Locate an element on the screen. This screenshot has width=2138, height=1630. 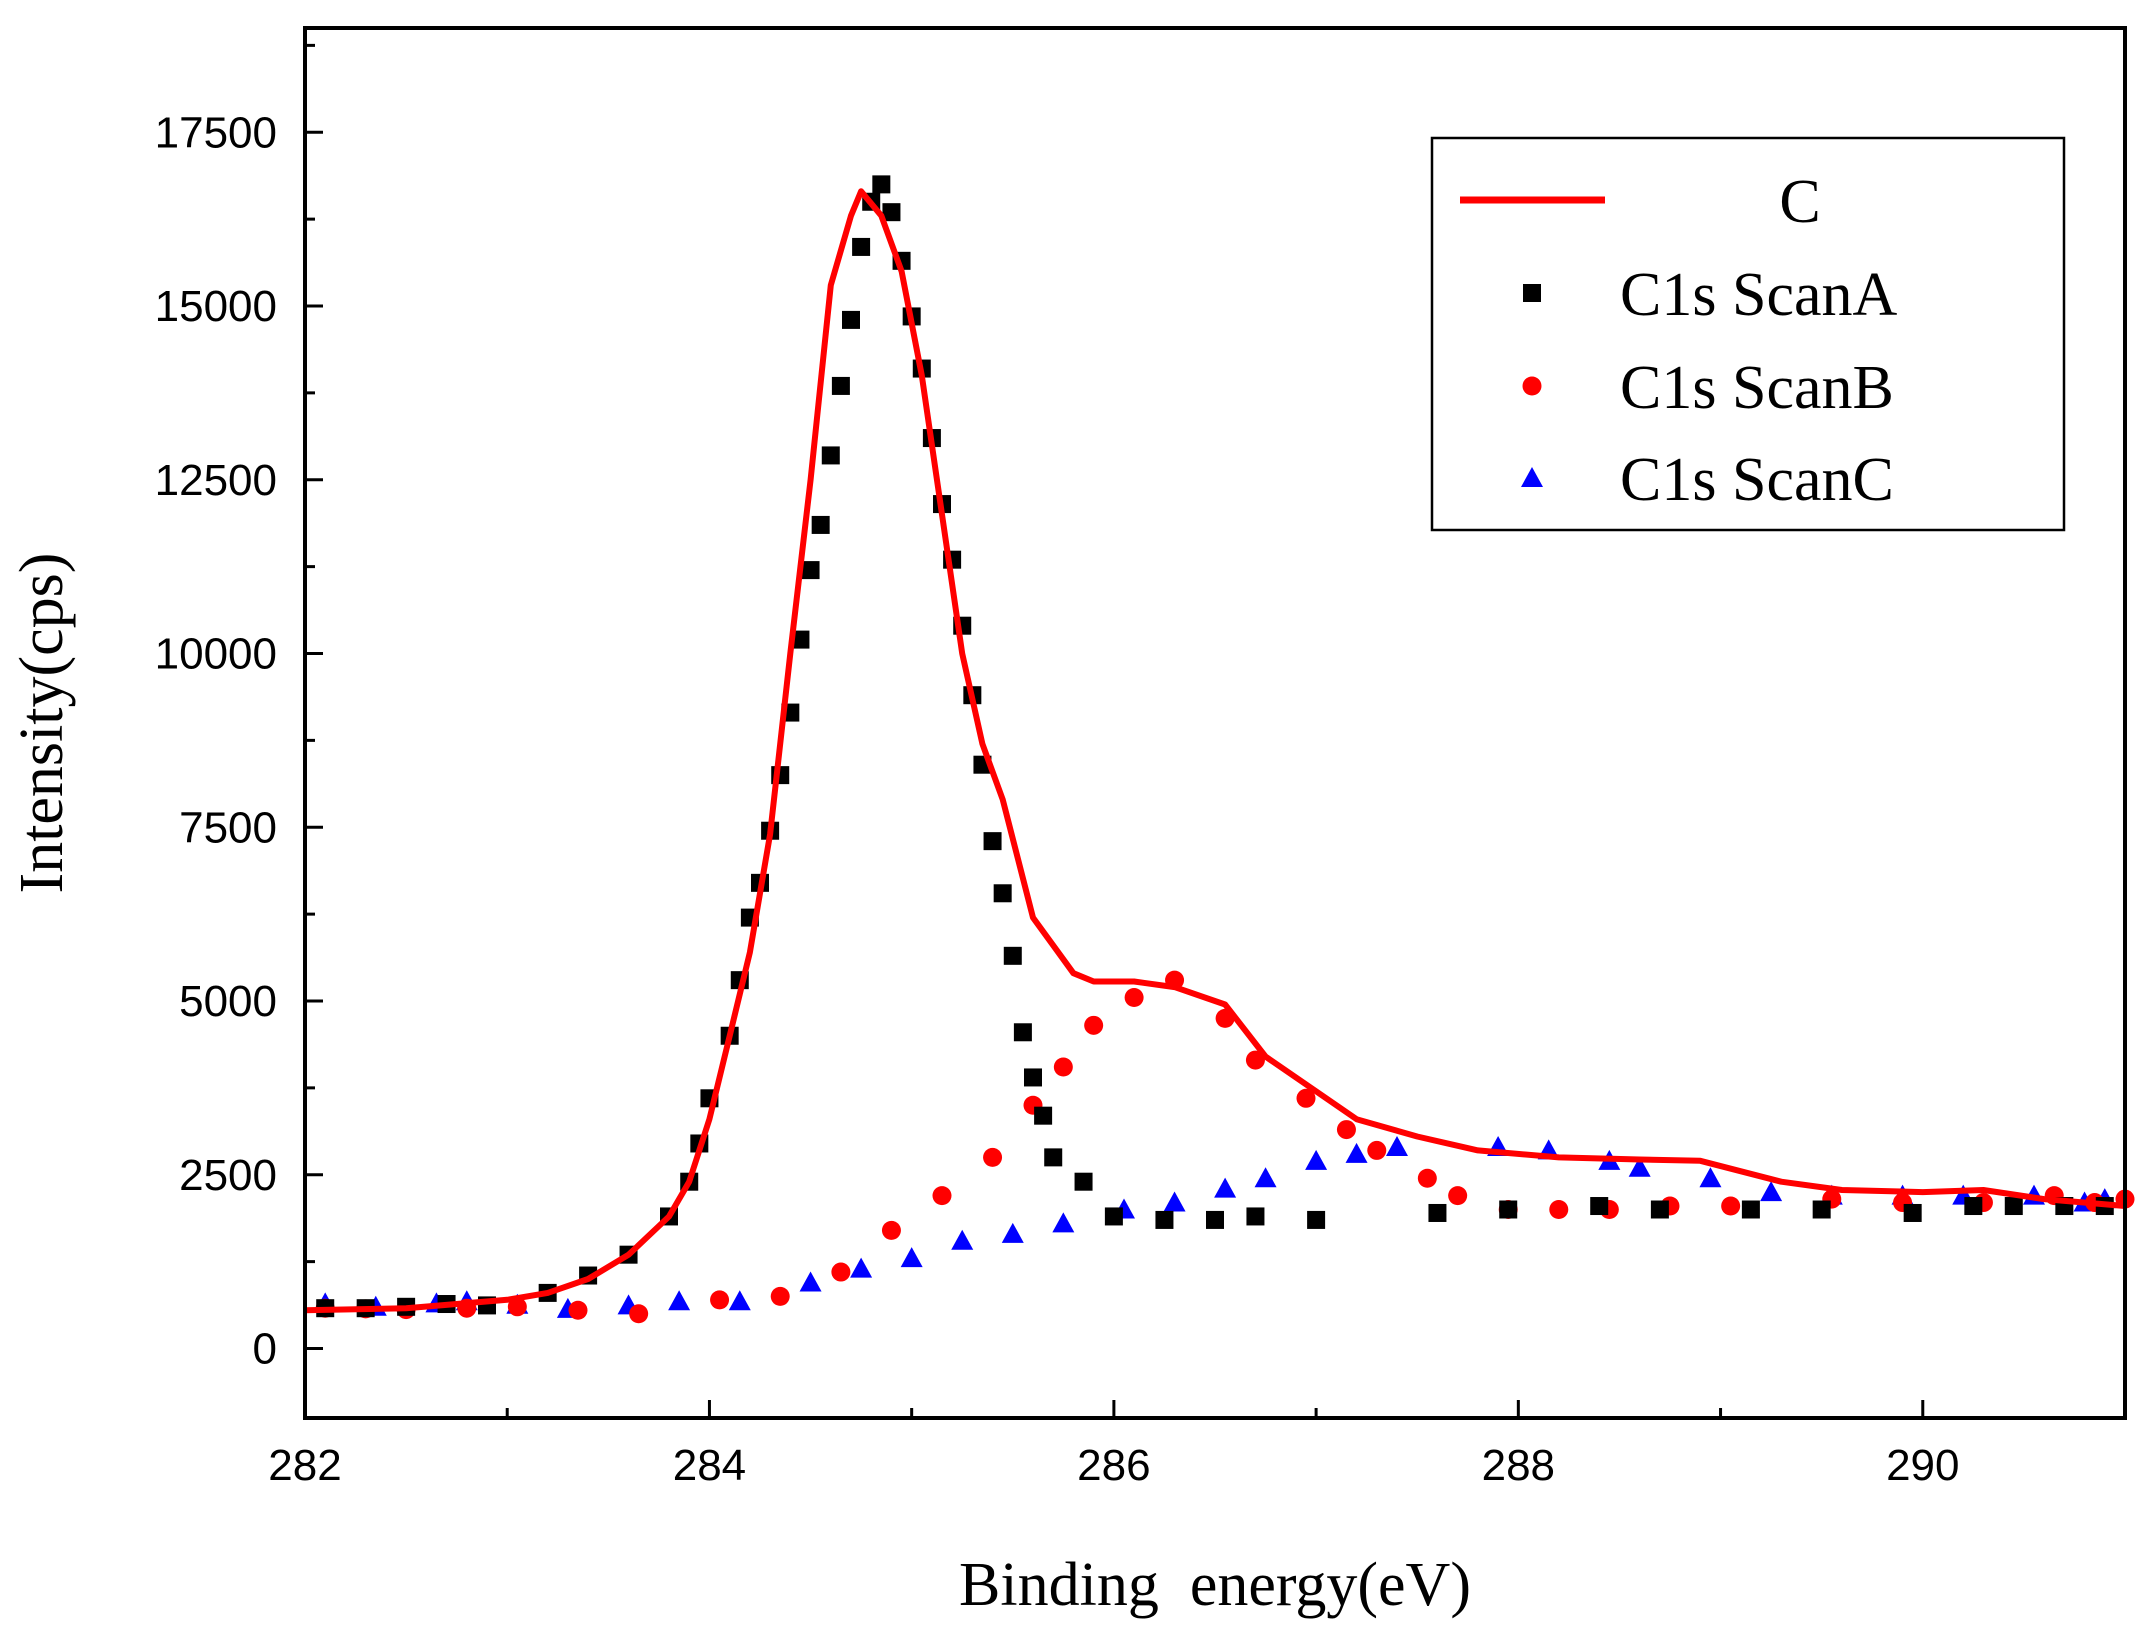
y-tick-label: 17500 is located at coordinates (216, 132).